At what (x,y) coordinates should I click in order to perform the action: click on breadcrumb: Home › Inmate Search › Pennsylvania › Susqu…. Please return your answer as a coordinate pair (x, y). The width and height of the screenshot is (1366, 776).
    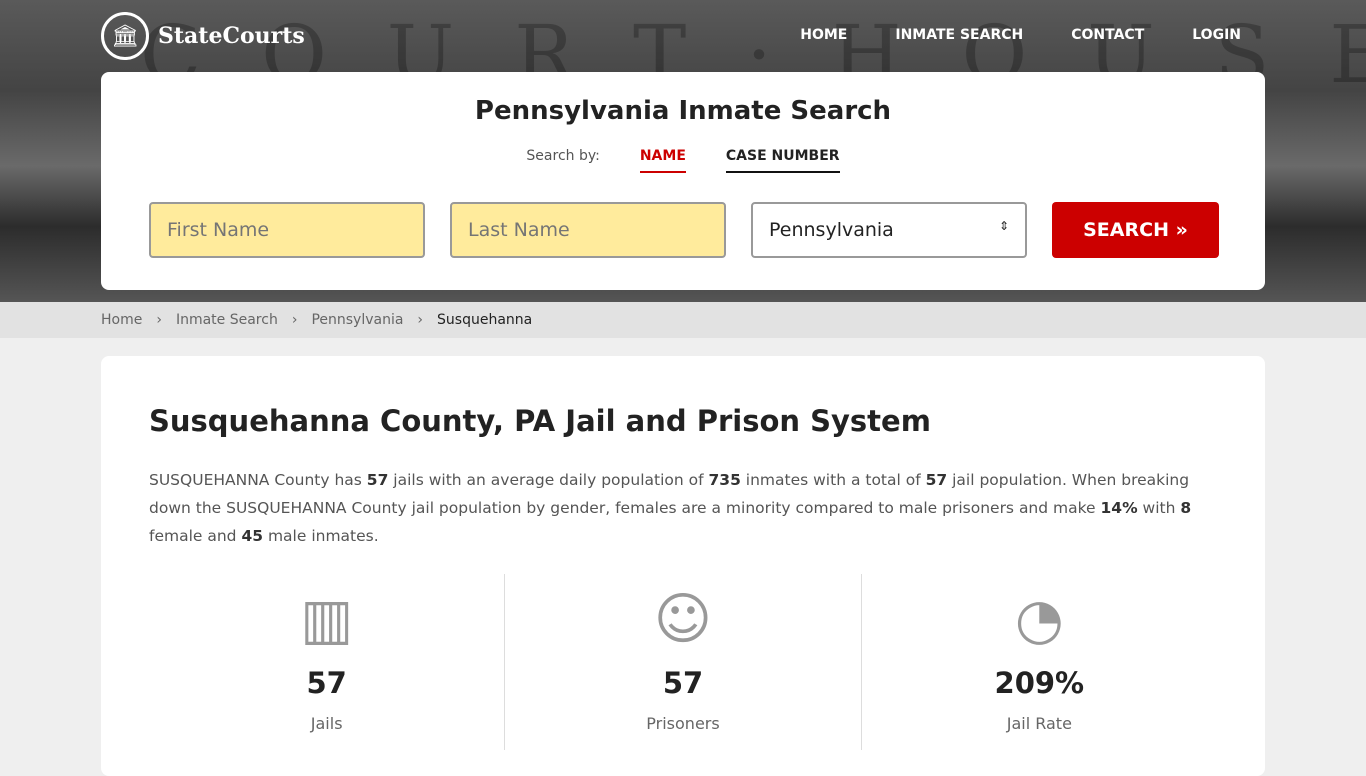
    Looking at the image, I should click on (683, 320).